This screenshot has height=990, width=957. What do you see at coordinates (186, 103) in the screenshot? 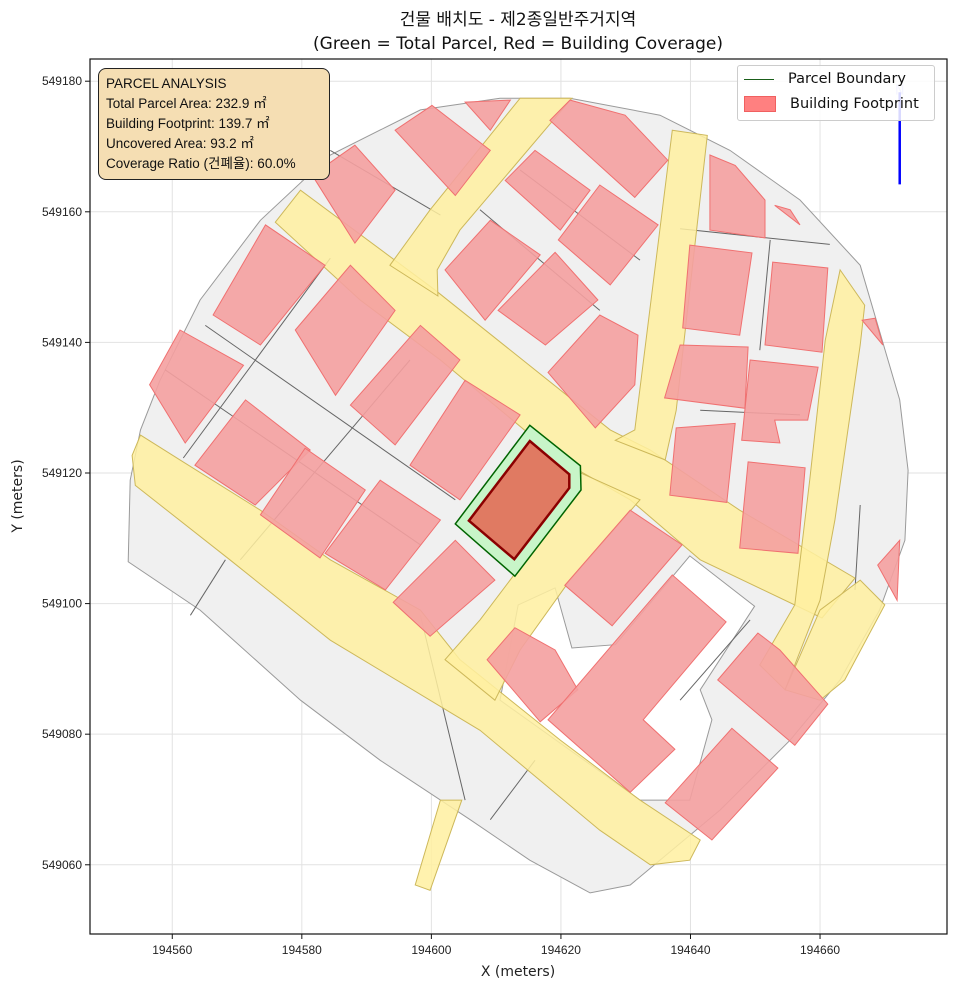
I see `info-total-parcel-area: Total Parcel Area: 232.9 ㎡` at bounding box center [186, 103].